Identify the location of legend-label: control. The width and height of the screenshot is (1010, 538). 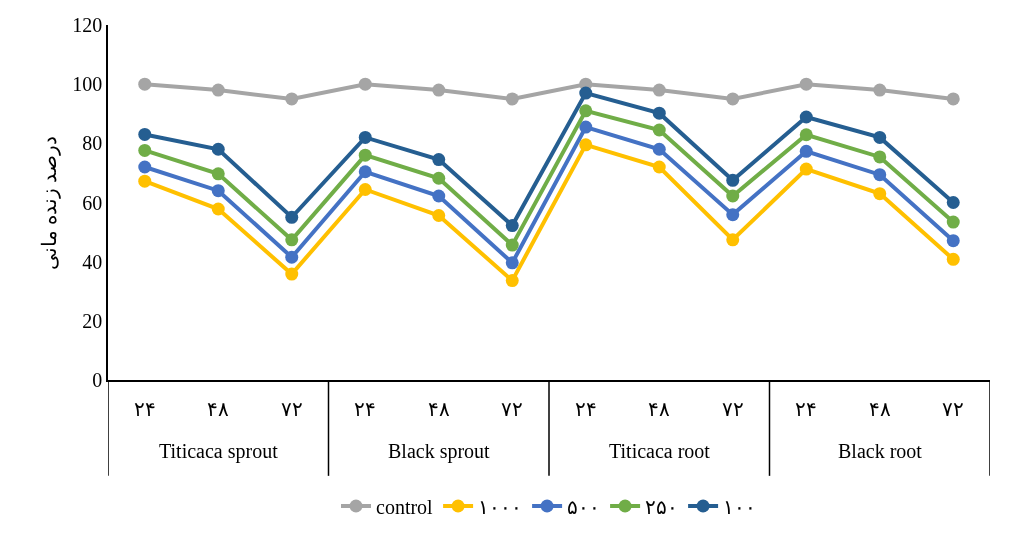
(405, 506).